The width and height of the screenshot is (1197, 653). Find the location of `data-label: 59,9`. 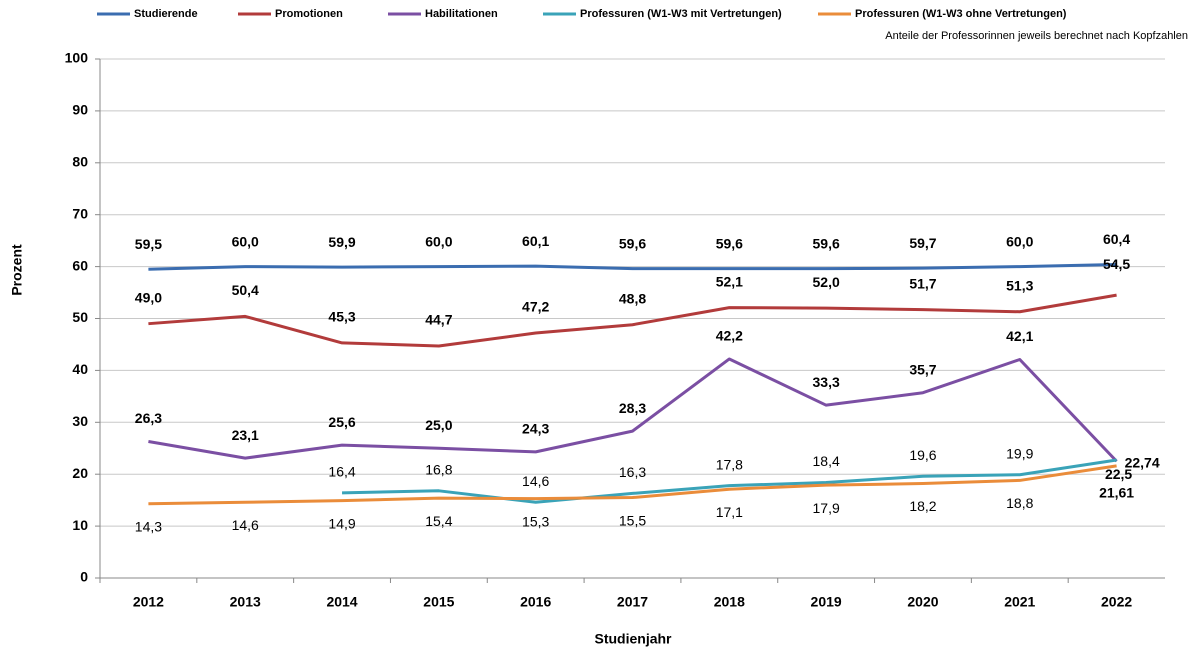

data-label: 59,9 is located at coordinates (341, 242).